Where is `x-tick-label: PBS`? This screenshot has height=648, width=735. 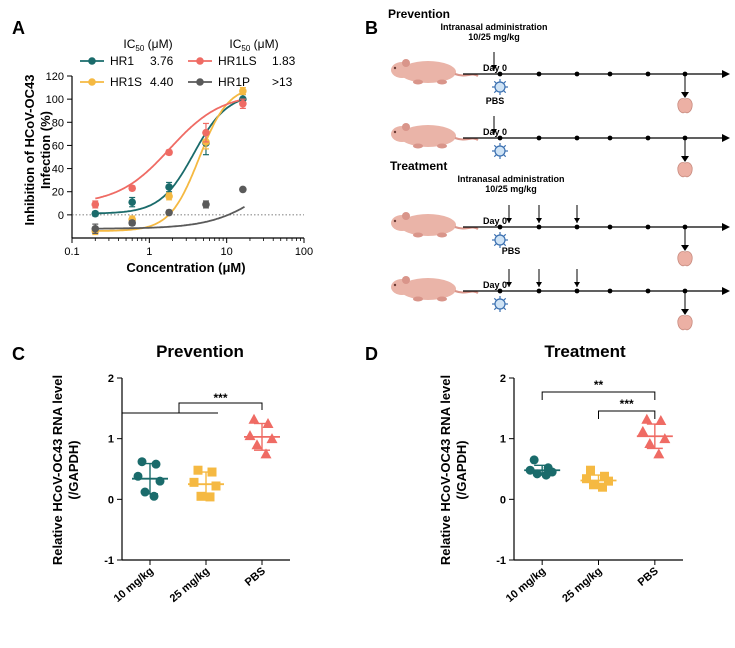 x-tick-label: PBS is located at coordinates (648, 577).